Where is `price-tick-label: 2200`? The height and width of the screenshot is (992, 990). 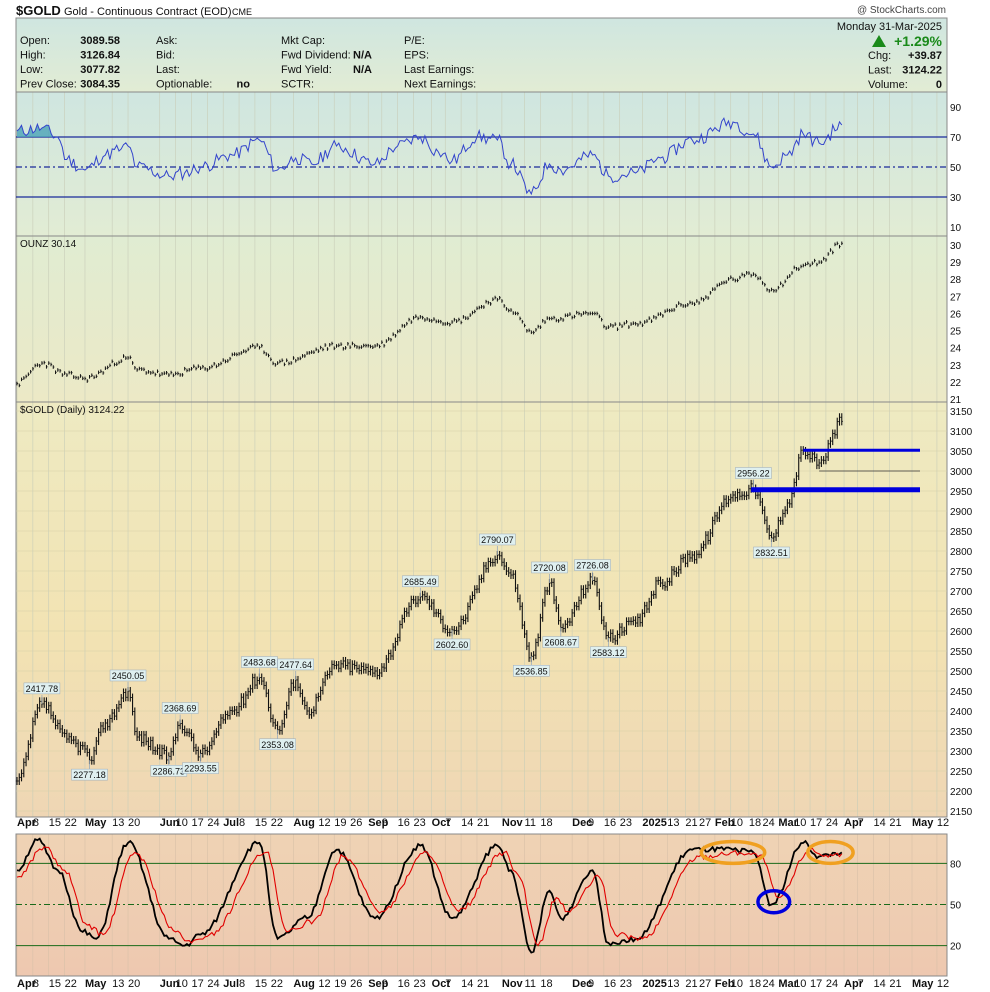 price-tick-label: 2200 is located at coordinates (961, 792).